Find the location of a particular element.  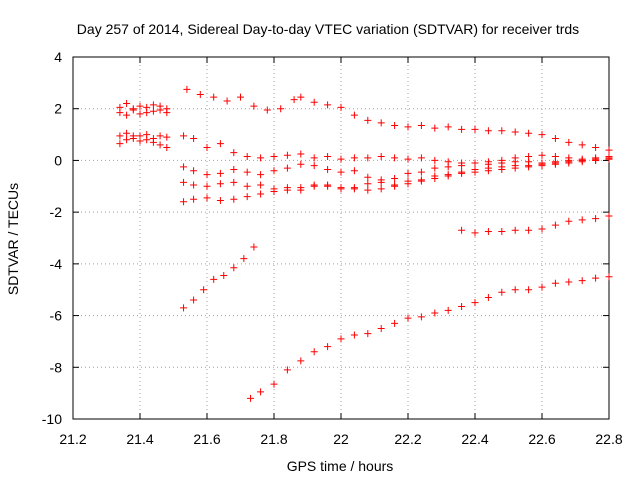

x-tick-label: 21.8 is located at coordinates (273, 439).